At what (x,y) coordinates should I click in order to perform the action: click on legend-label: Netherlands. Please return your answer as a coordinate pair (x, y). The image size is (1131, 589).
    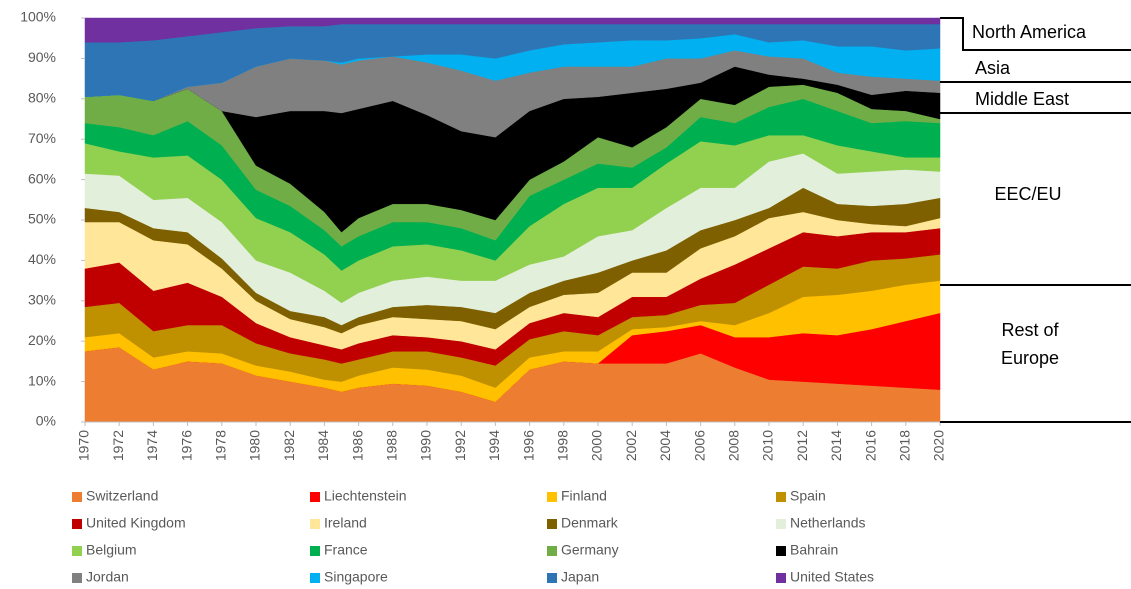
    Looking at the image, I should click on (828, 523).